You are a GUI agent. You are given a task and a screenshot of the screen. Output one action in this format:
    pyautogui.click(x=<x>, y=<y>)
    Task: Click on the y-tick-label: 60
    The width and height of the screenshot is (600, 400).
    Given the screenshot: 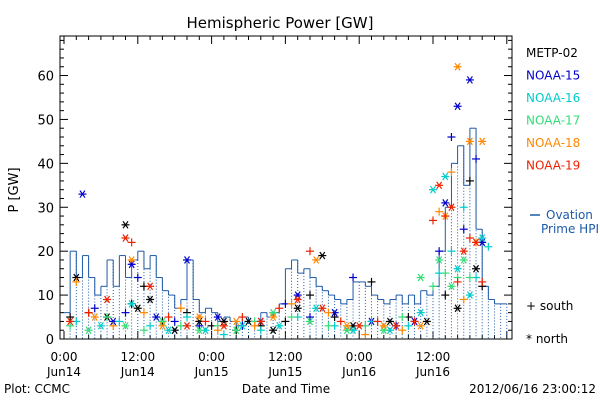 What is the action you would take?
    pyautogui.click(x=45, y=77)
    